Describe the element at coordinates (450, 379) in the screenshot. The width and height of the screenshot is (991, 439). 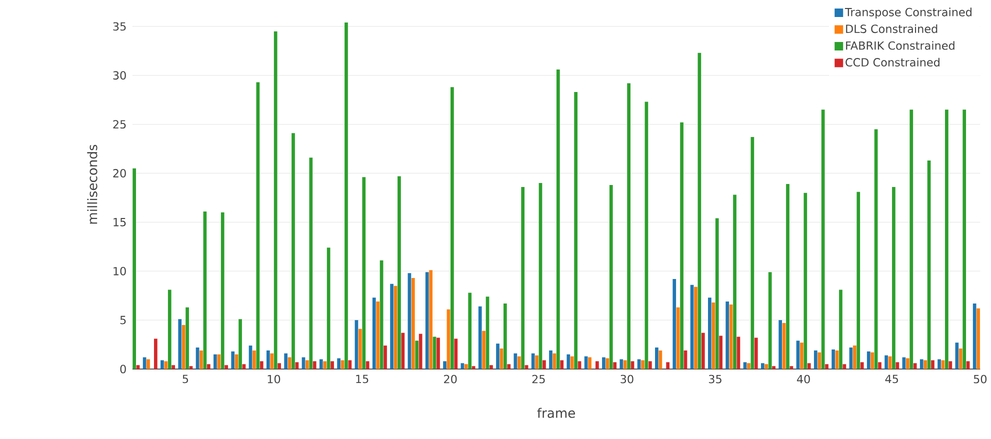
I see `x-tick-label: 20` at that location.